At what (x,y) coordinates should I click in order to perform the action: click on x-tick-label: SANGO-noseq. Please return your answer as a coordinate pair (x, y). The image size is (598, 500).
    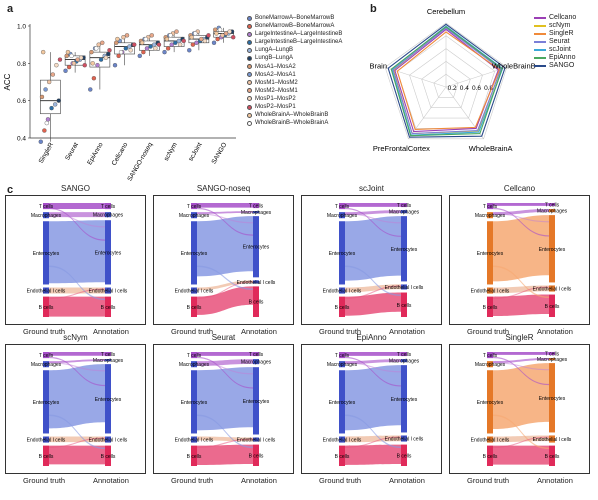
    Looking at the image, I should click on (140, 161).